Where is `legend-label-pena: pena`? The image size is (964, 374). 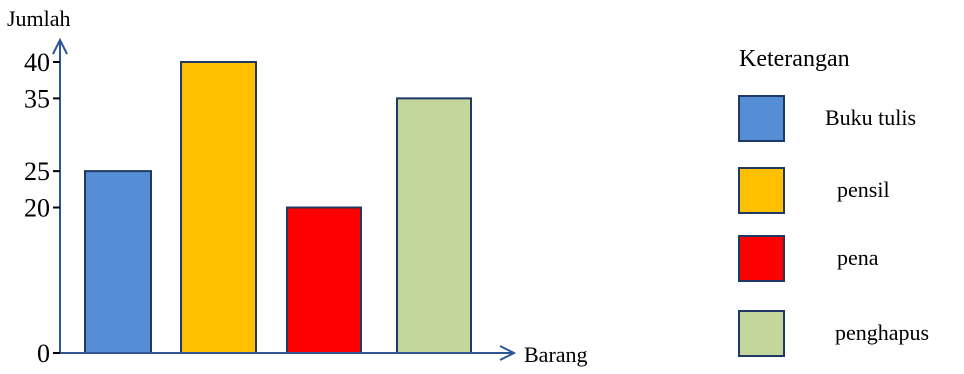 legend-label-pena: pena is located at coordinates (858, 257).